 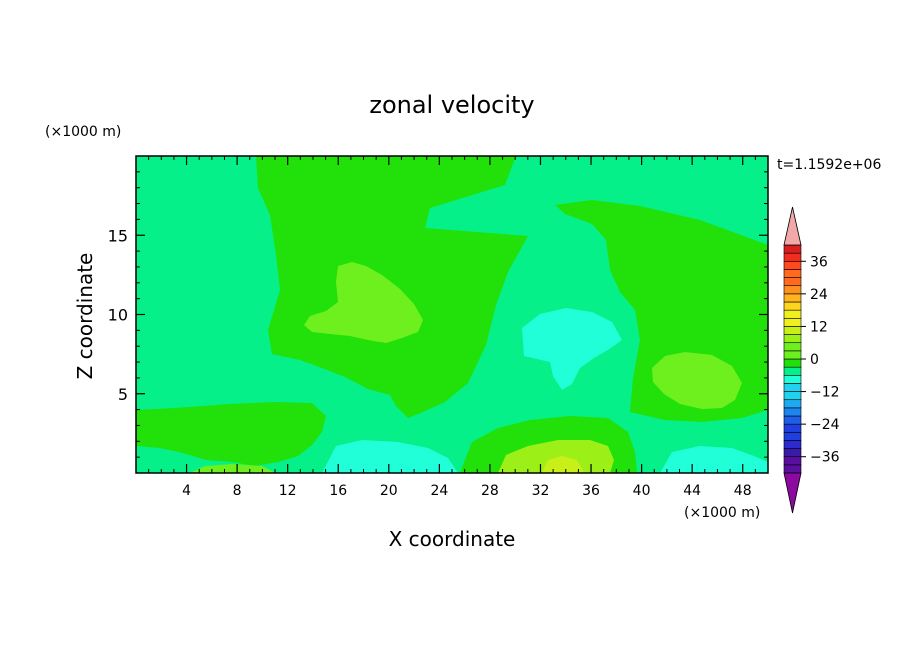 I want to click on colorbar-tick-label: −12, so click(x=825, y=393).